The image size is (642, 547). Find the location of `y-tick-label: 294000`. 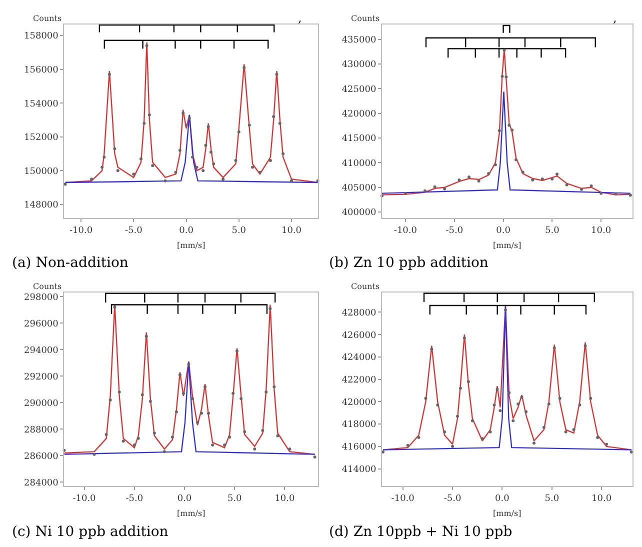

y-tick-label: 294000 is located at coordinates (41, 351).